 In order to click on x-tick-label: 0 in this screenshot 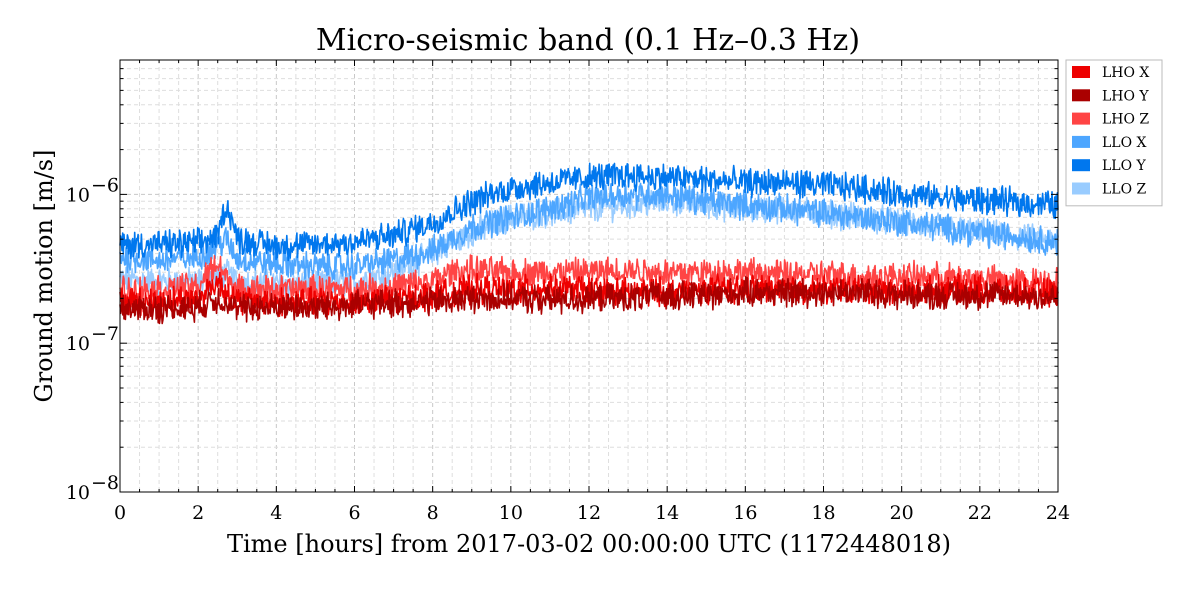, I will do `click(120, 513)`.